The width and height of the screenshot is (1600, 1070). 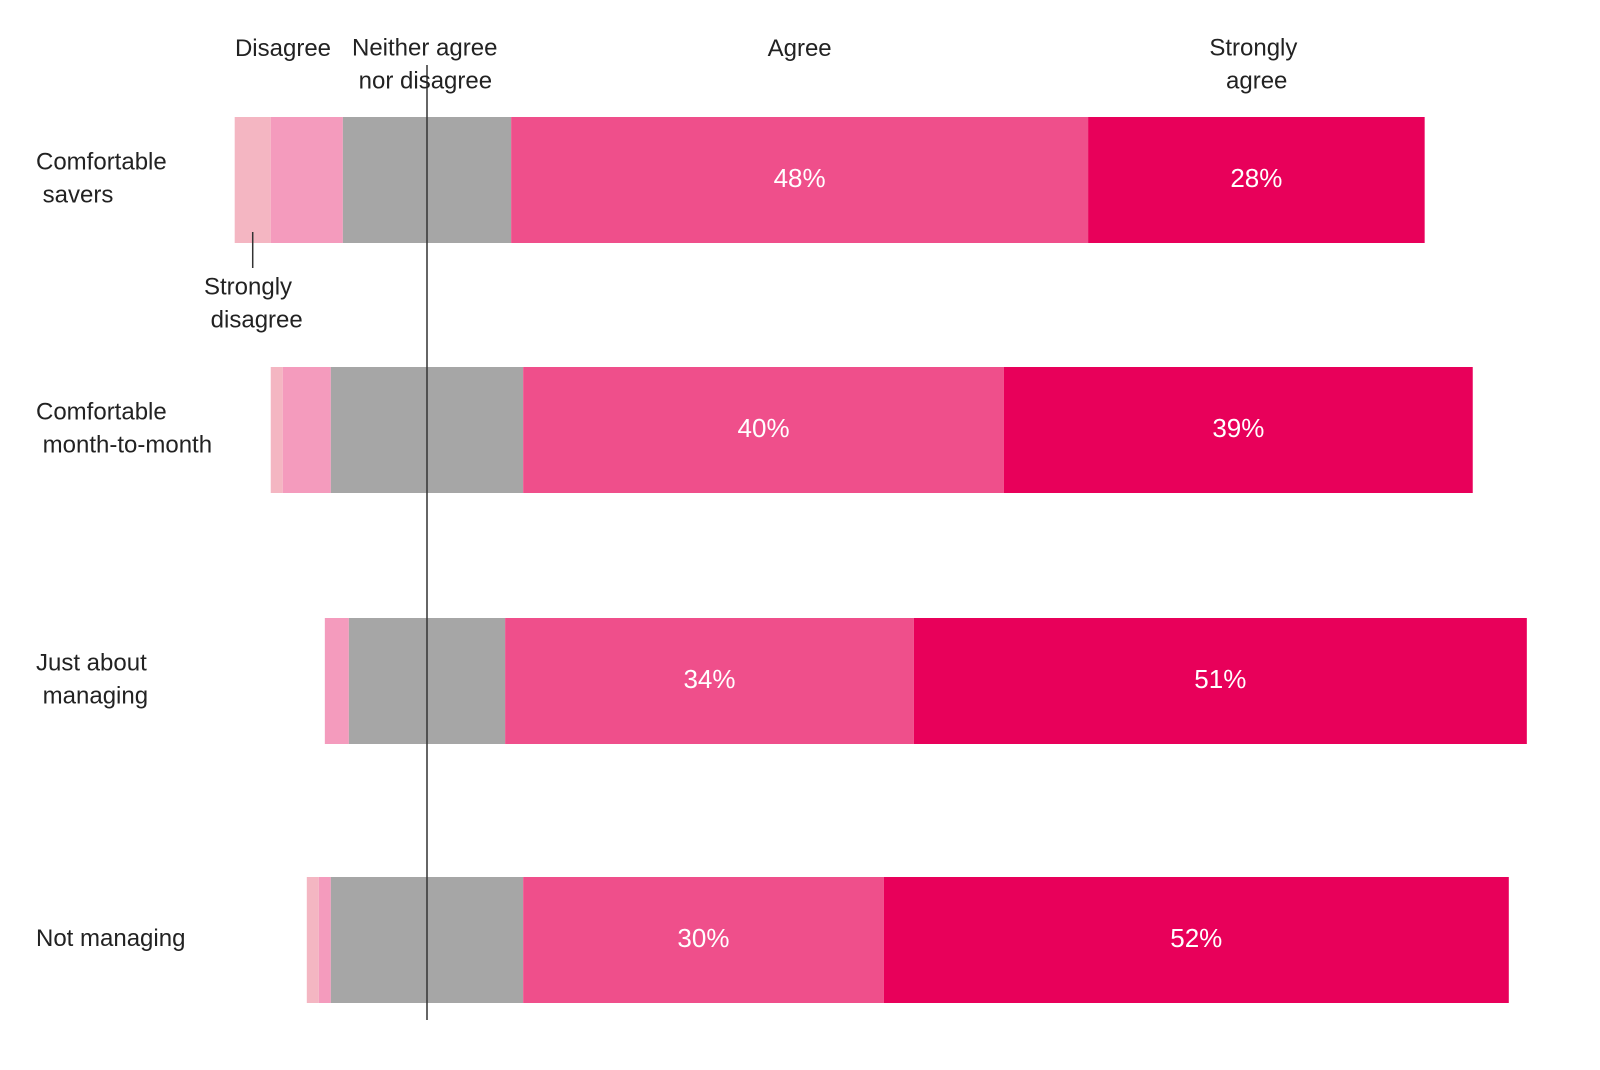 I want to click on value-label: 52%, so click(x=1196, y=938).